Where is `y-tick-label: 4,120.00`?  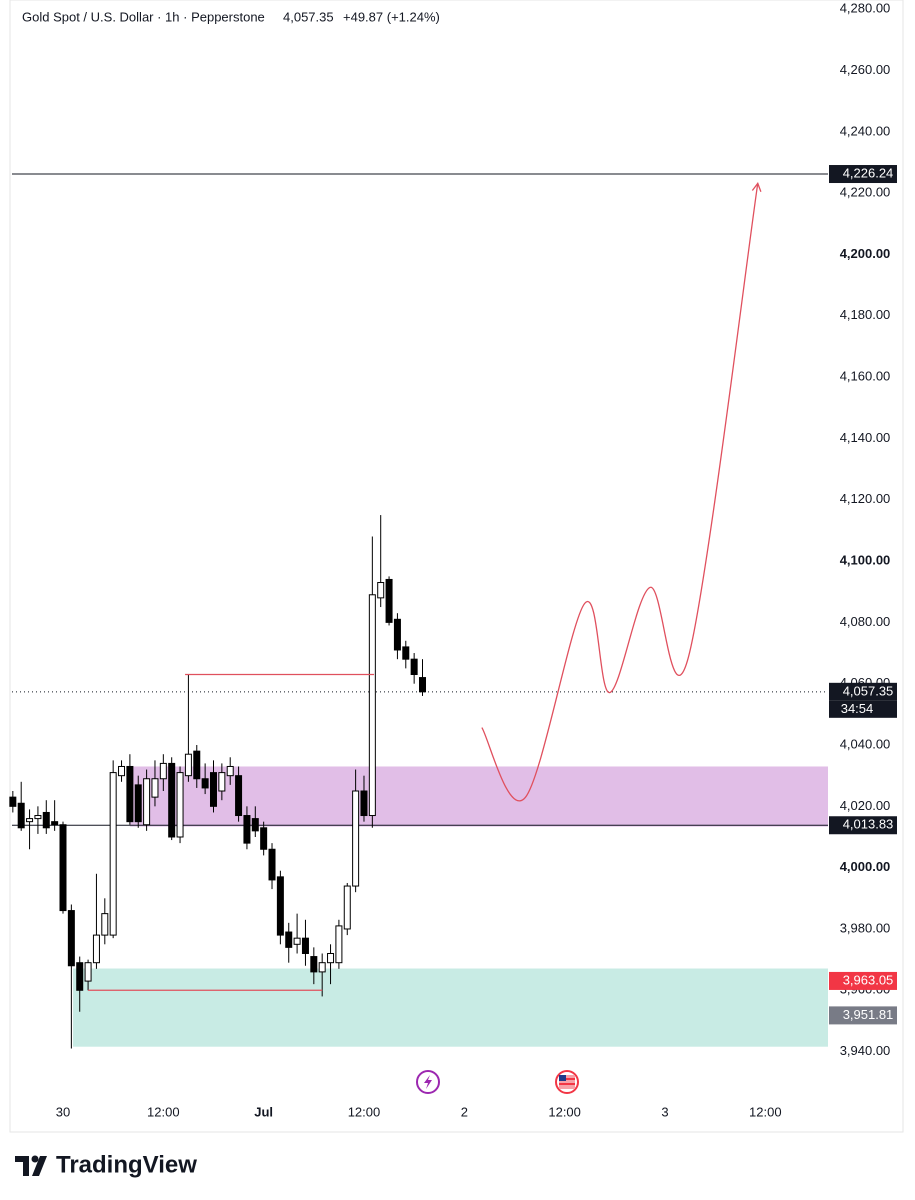 y-tick-label: 4,120.00 is located at coordinates (865, 498).